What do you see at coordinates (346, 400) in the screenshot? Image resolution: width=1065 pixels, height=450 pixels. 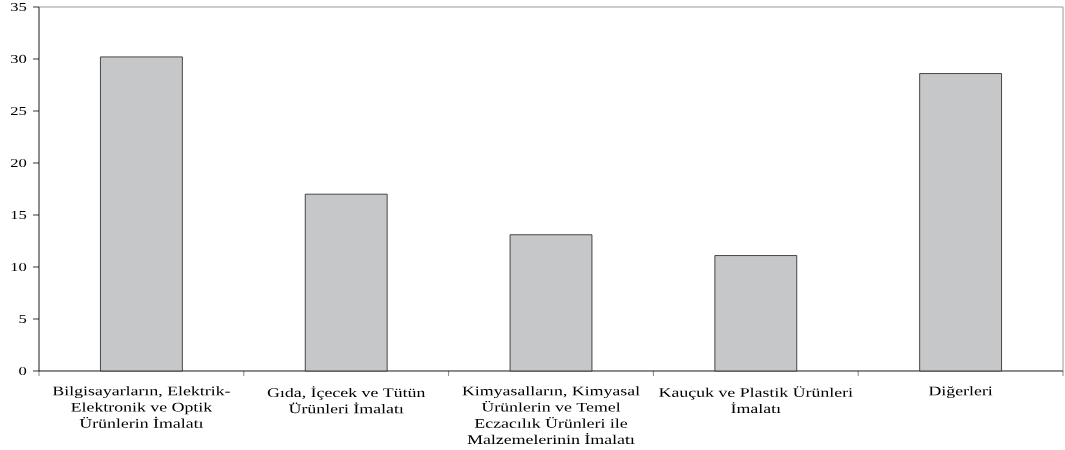 I see `x-tick-label: Gıda, İçecek ve Tütün Ürünleri İmalatı` at bounding box center [346, 400].